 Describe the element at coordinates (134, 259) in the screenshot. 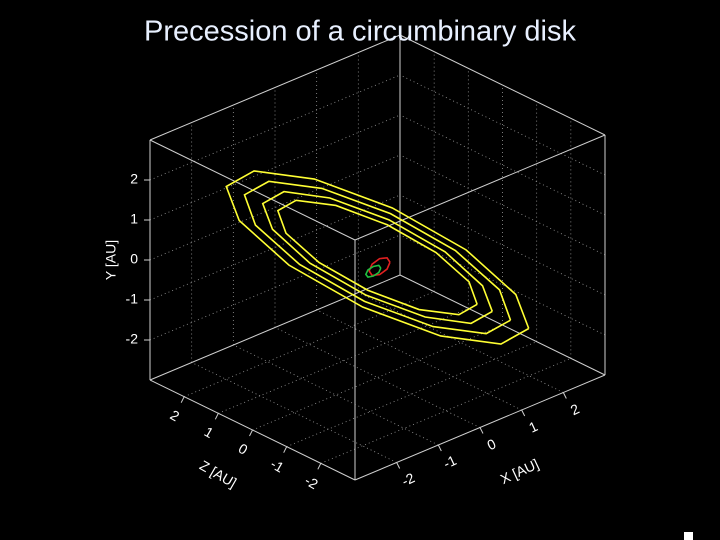

I see `y-tick-label: 0` at that location.